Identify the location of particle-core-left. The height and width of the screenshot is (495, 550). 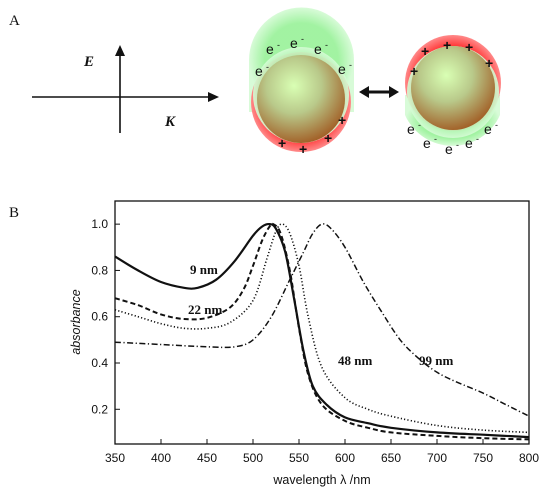
(301, 99).